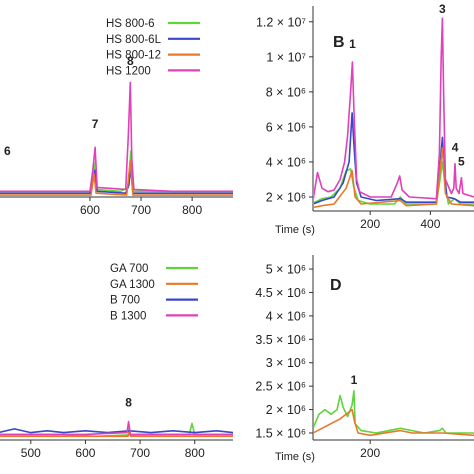 Image resolution: width=474 pixels, height=474 pixels. Describe the element at coordinates (339, 42) in the screenshot. I see `panel-label: B` at that location.